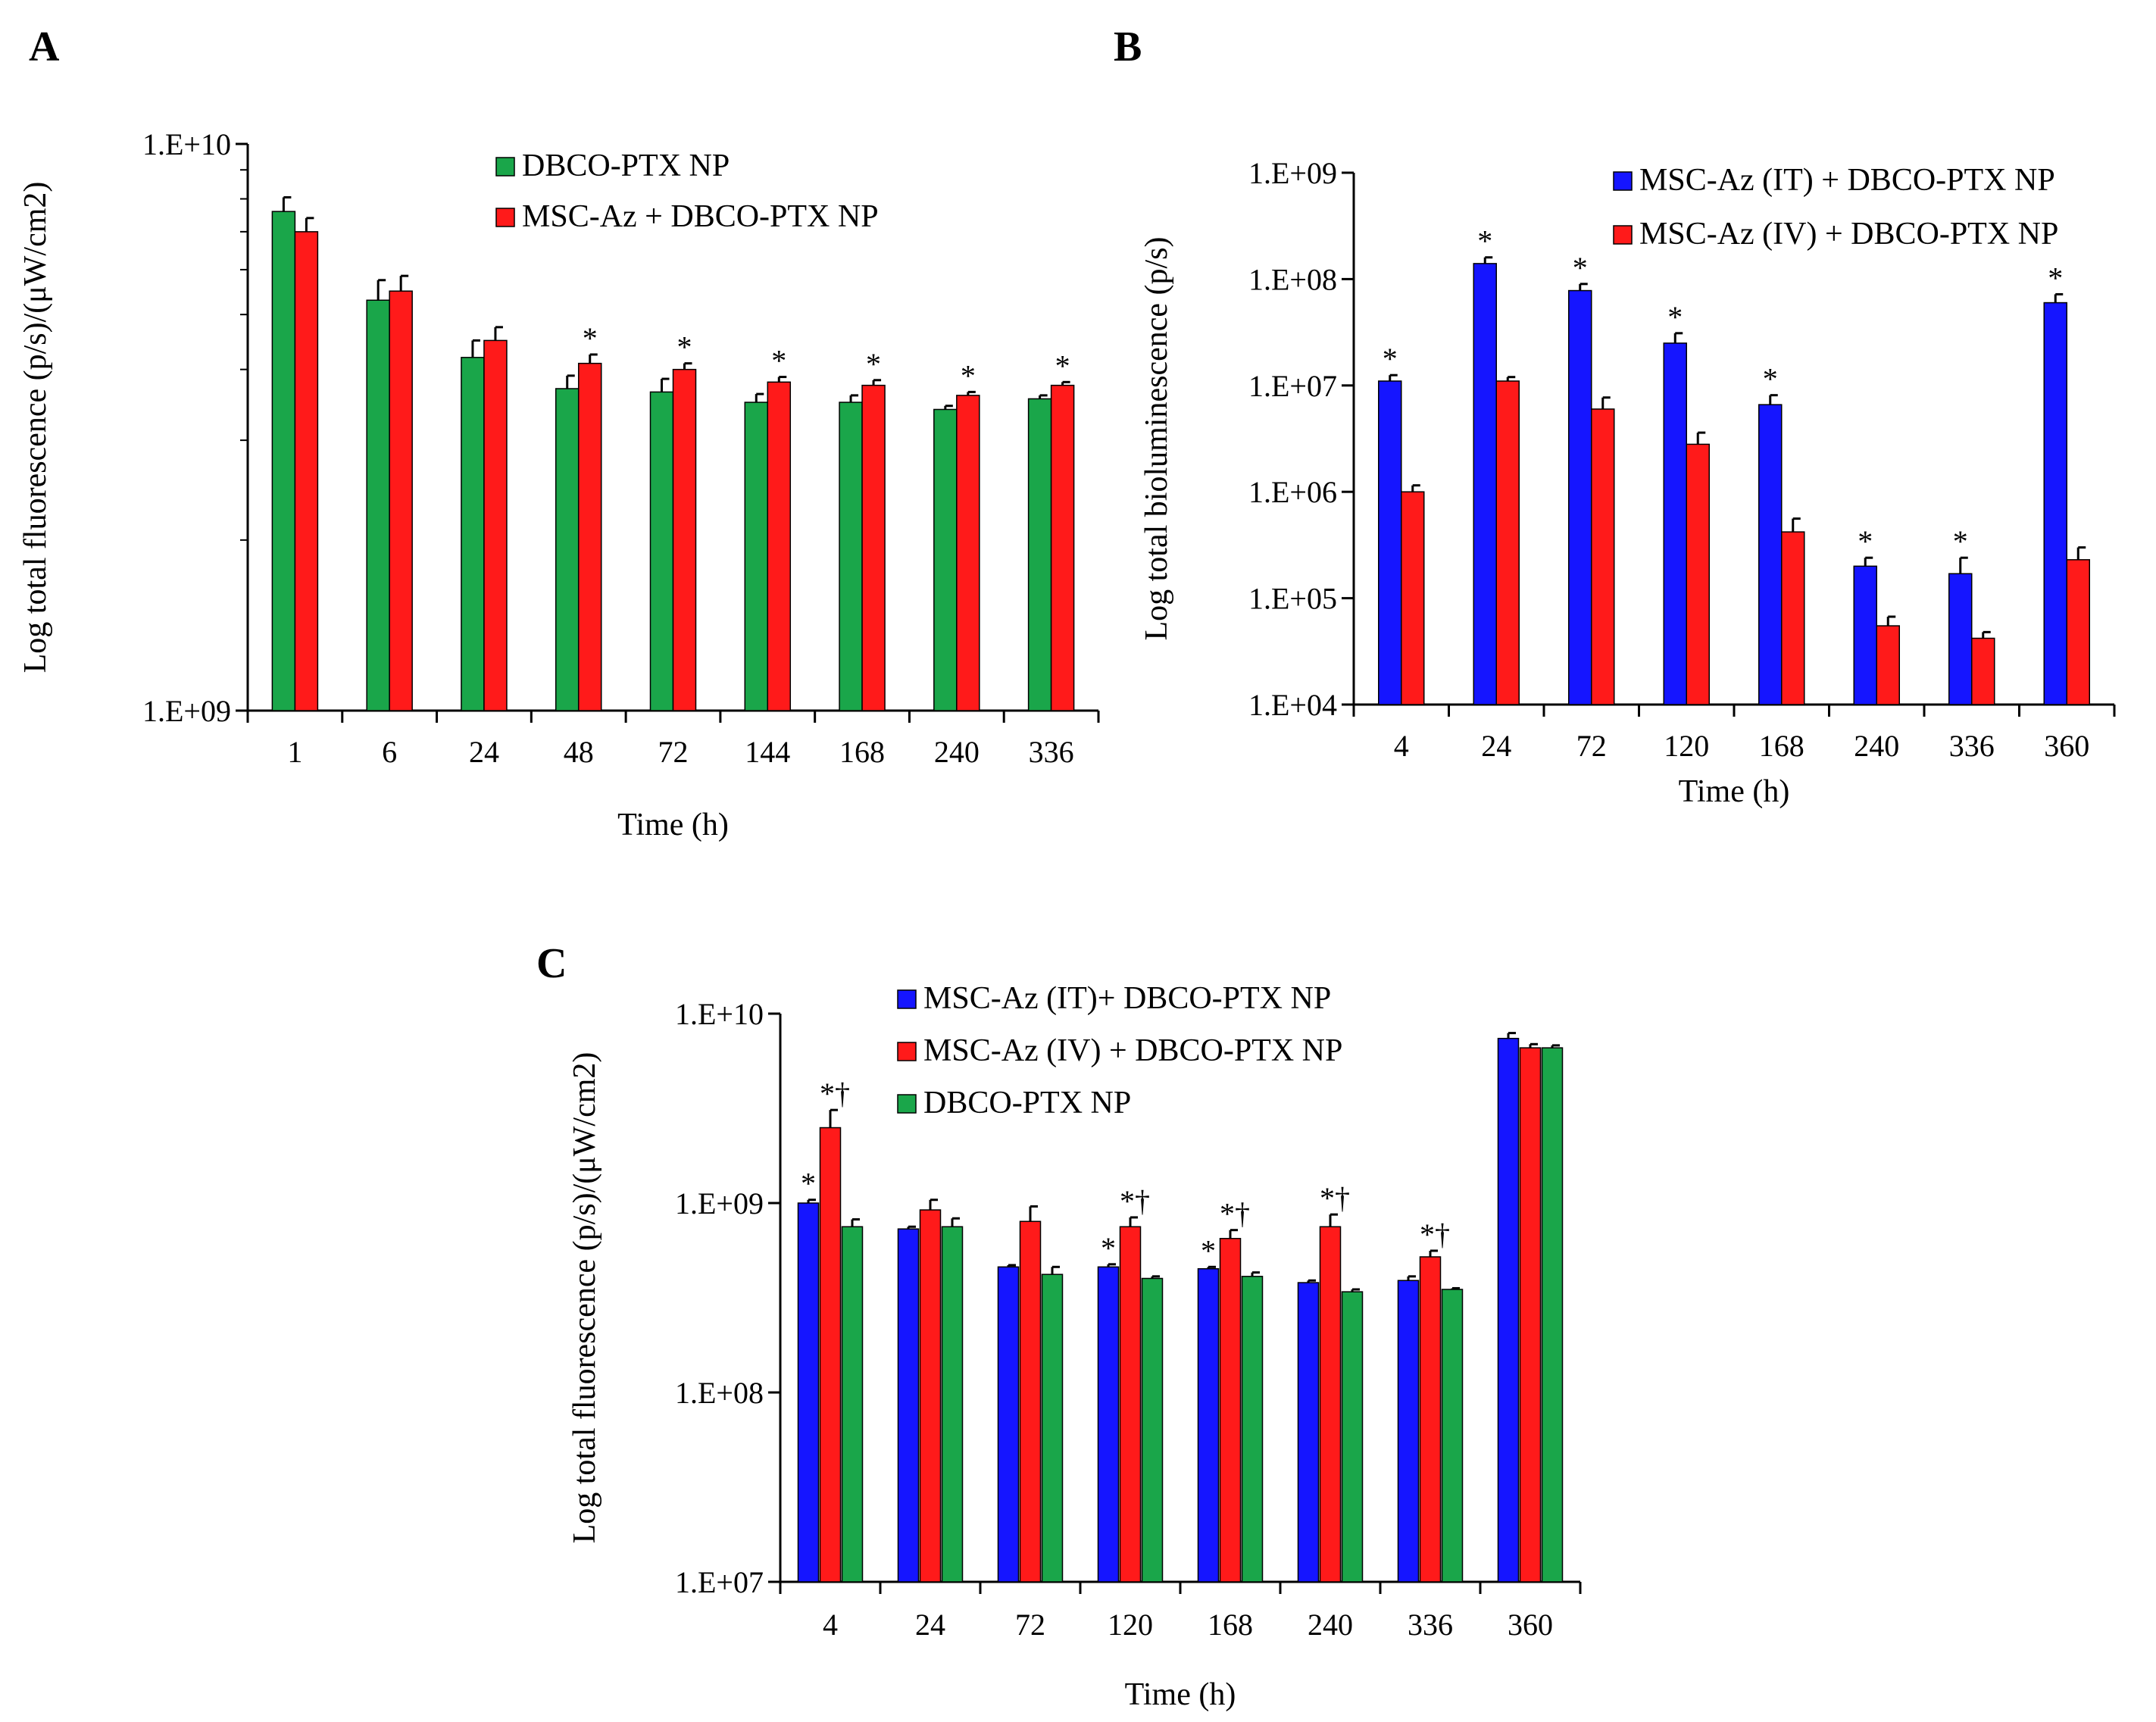  What do you see at coordinates (674, 752) in the screenshot?
I see `x-tick-label: 72` at bounding box center [674, 752].